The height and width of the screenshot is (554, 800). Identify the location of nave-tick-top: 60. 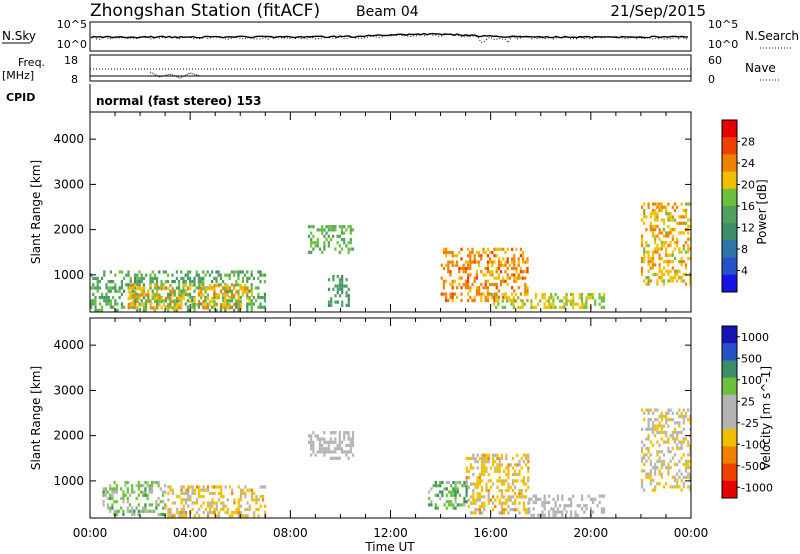
(715, 60).